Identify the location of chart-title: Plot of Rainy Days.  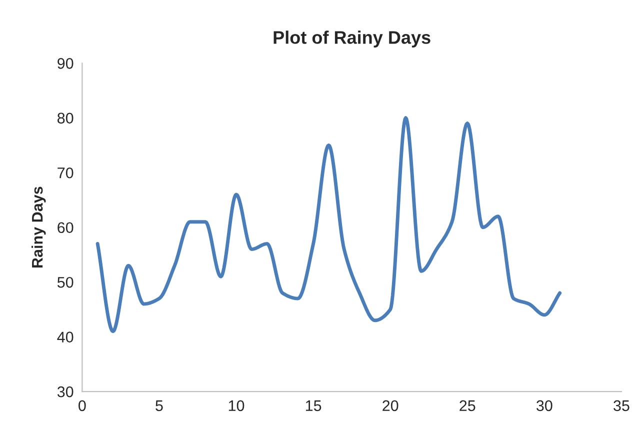
(352, 39).